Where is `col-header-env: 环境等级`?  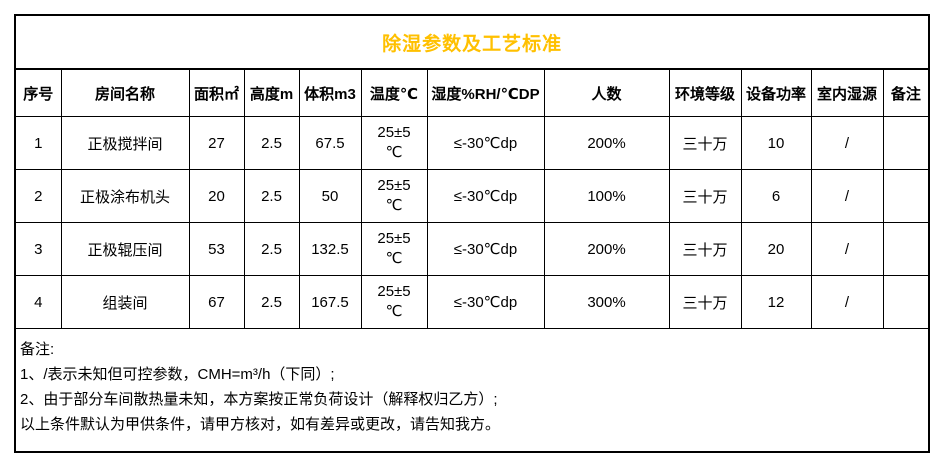 col-header-env: 环境等级 is located at coordinates (705, 92).